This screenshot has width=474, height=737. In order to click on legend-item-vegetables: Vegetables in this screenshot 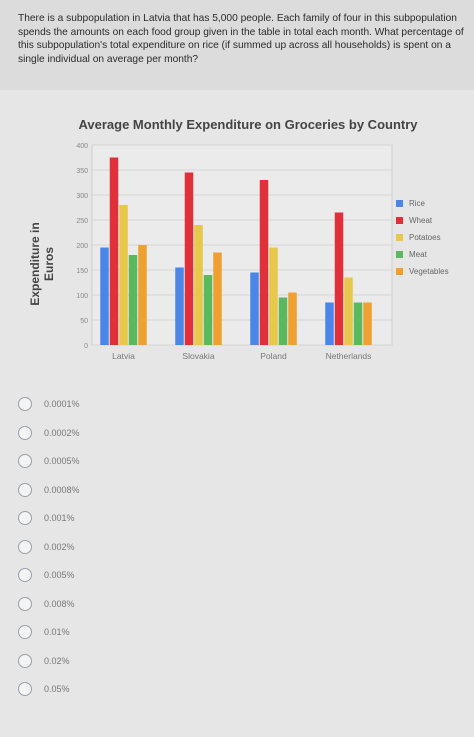, I will do `click(422, 271)`.